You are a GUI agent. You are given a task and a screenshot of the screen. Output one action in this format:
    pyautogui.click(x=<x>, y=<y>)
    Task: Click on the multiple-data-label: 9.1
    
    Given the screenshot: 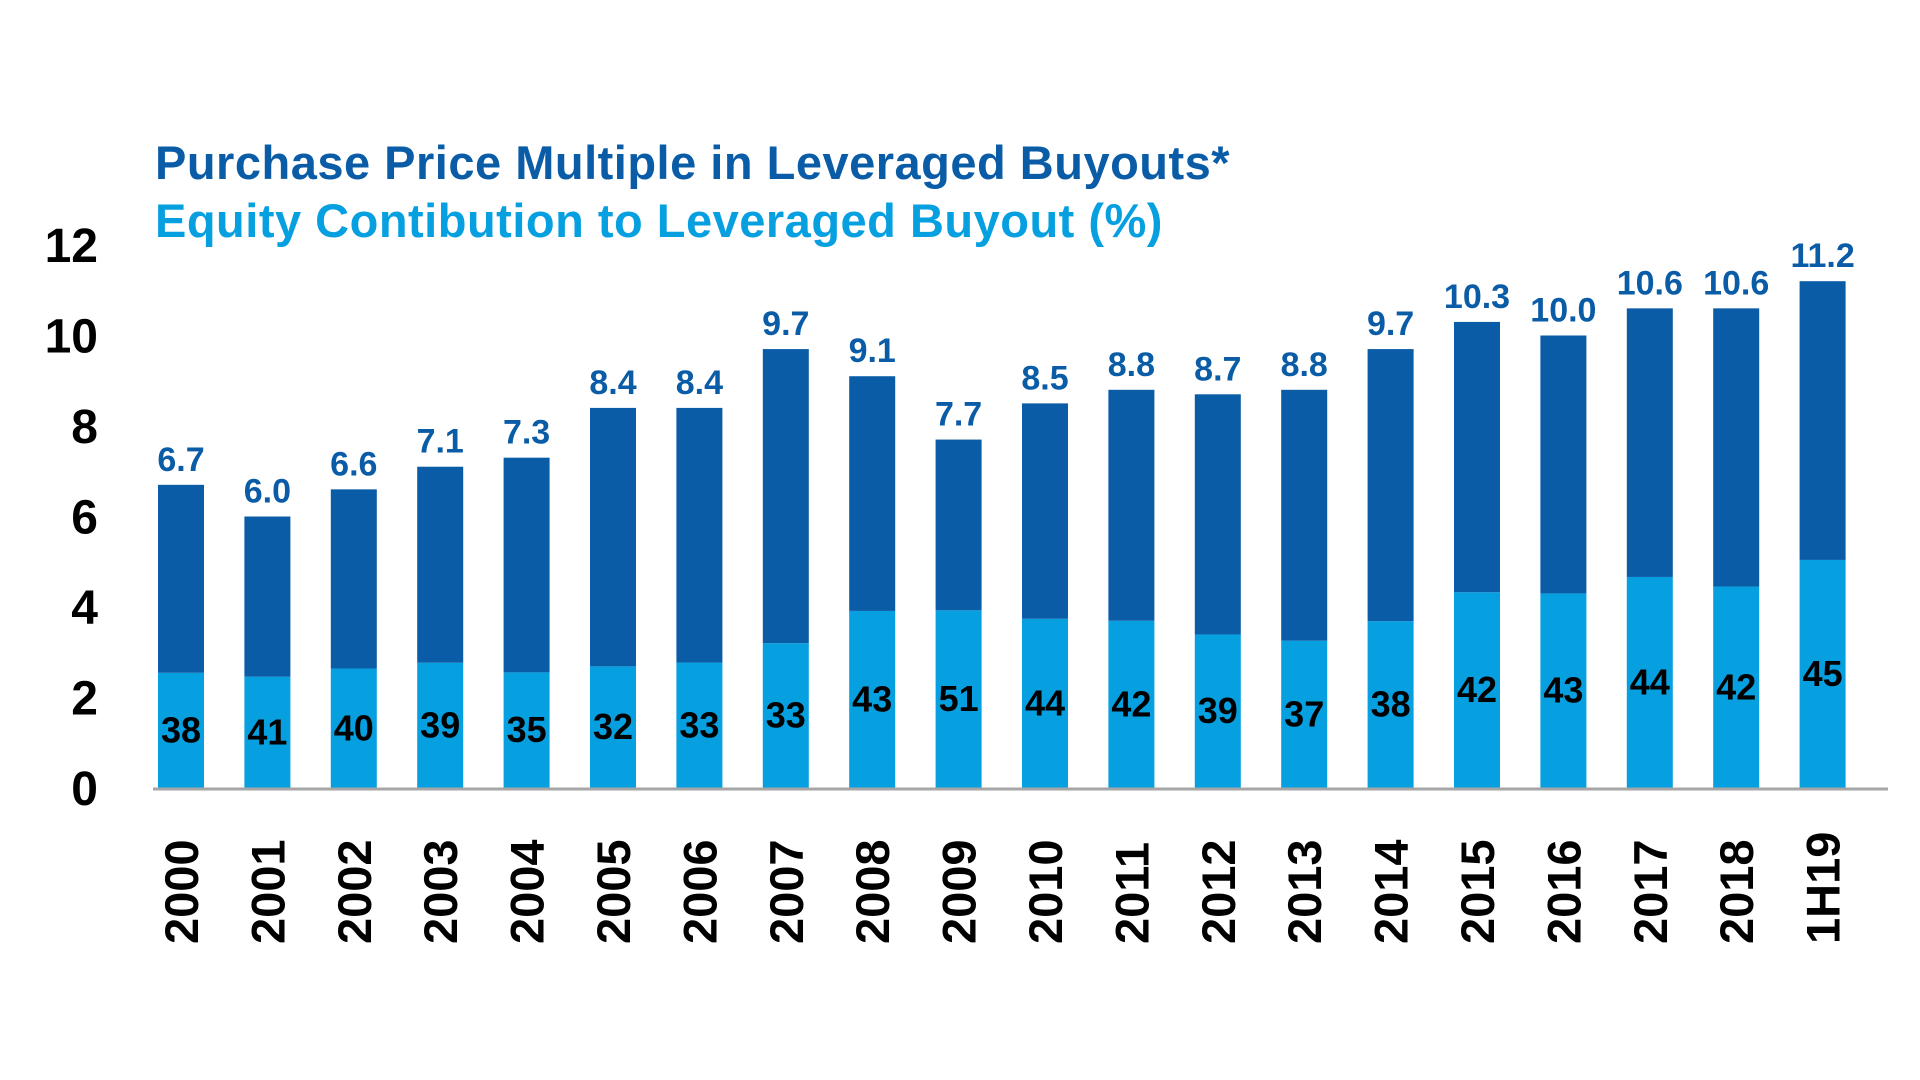 What is the action you would take?
    pyautogui.click(x=872, y=351)
    